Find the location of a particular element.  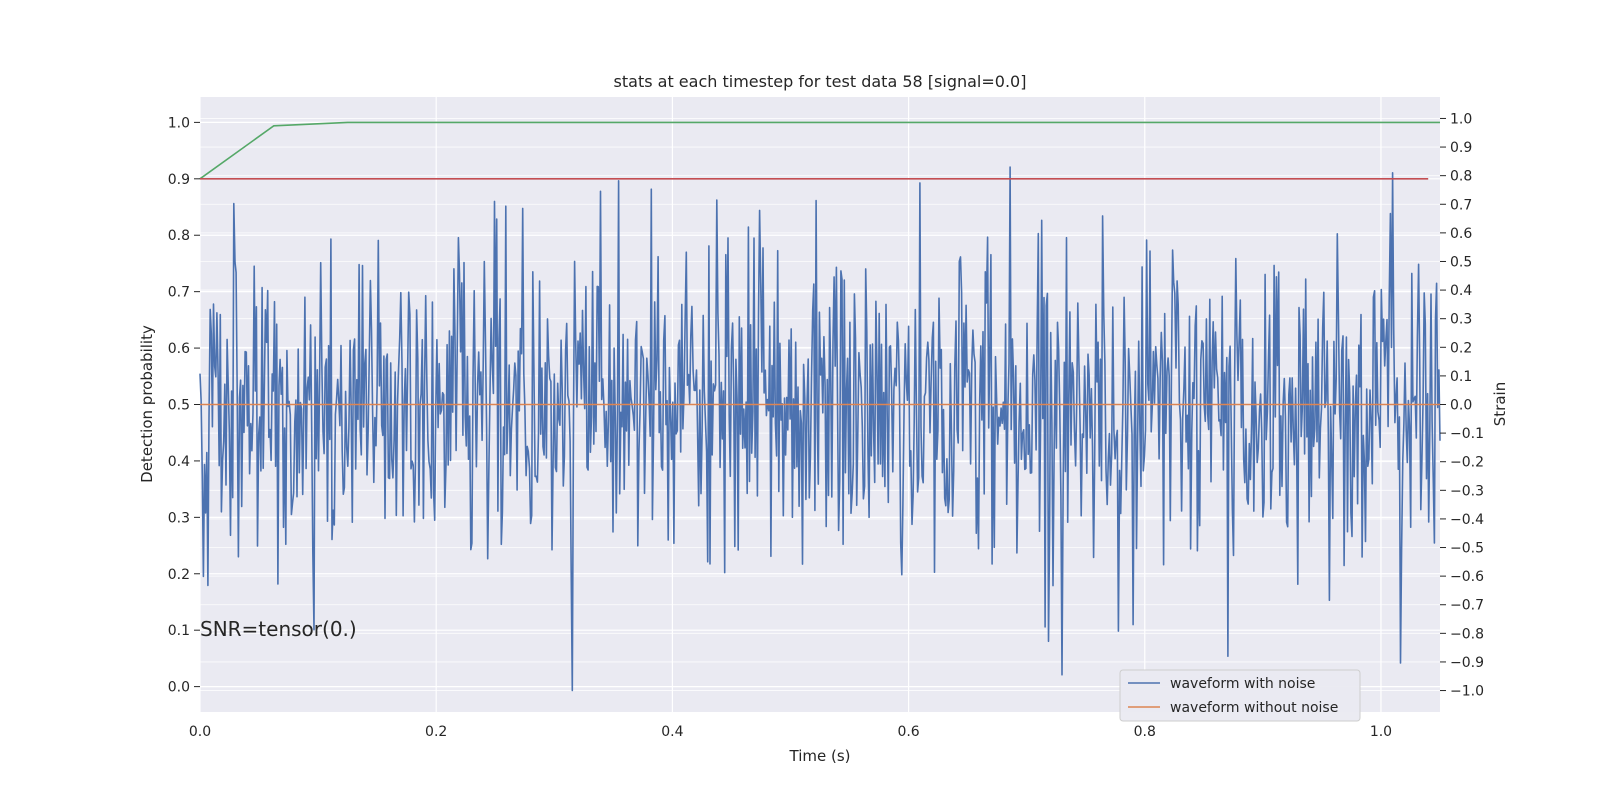

y2-tick-label: 0.7 is located at coordinates (1461, 205).